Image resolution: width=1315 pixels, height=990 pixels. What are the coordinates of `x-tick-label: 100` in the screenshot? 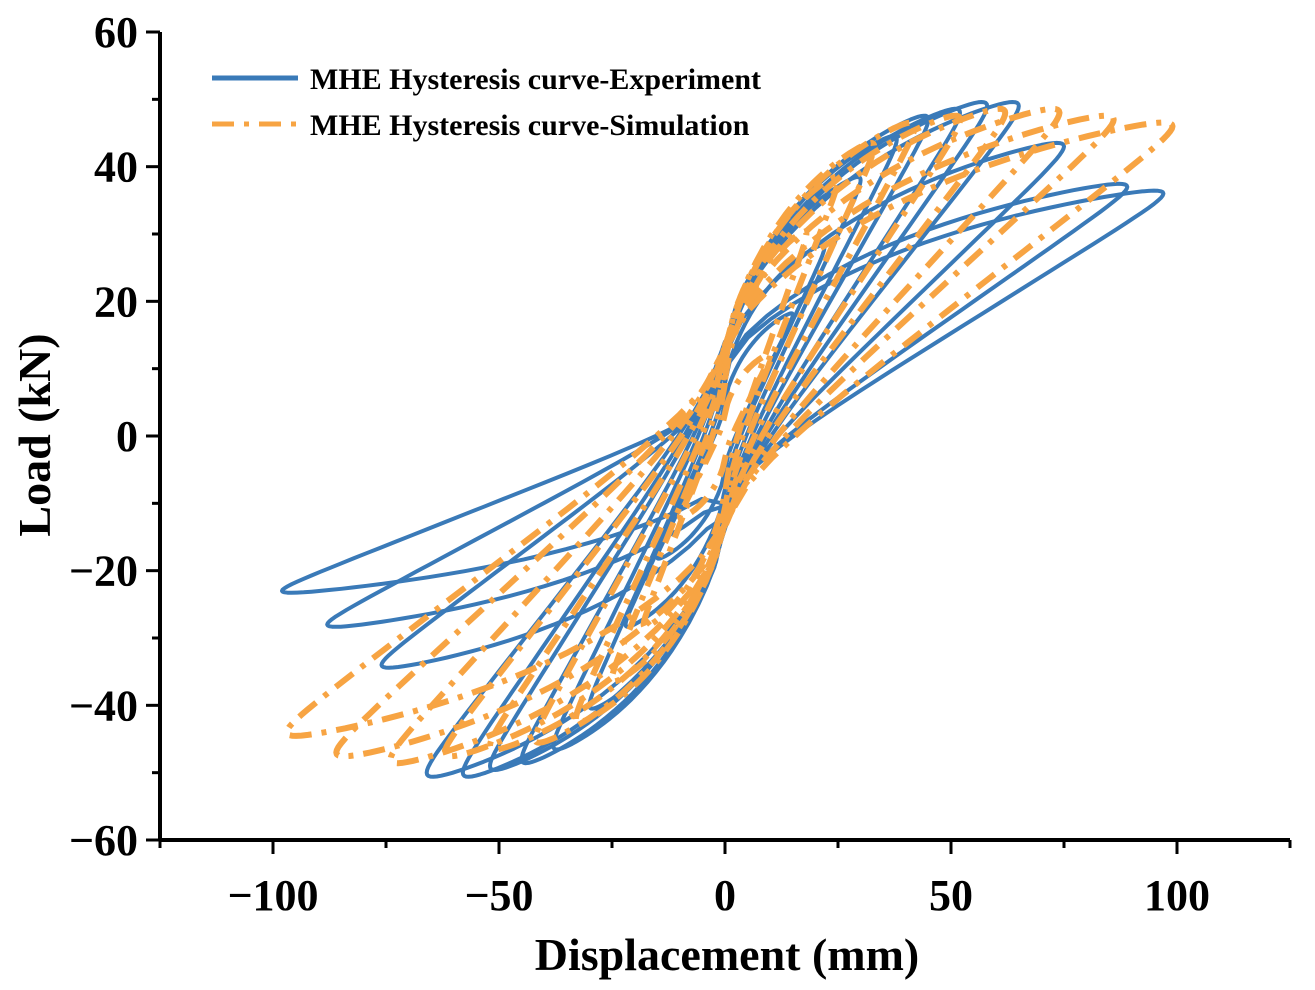 It's located at (1177, 895).